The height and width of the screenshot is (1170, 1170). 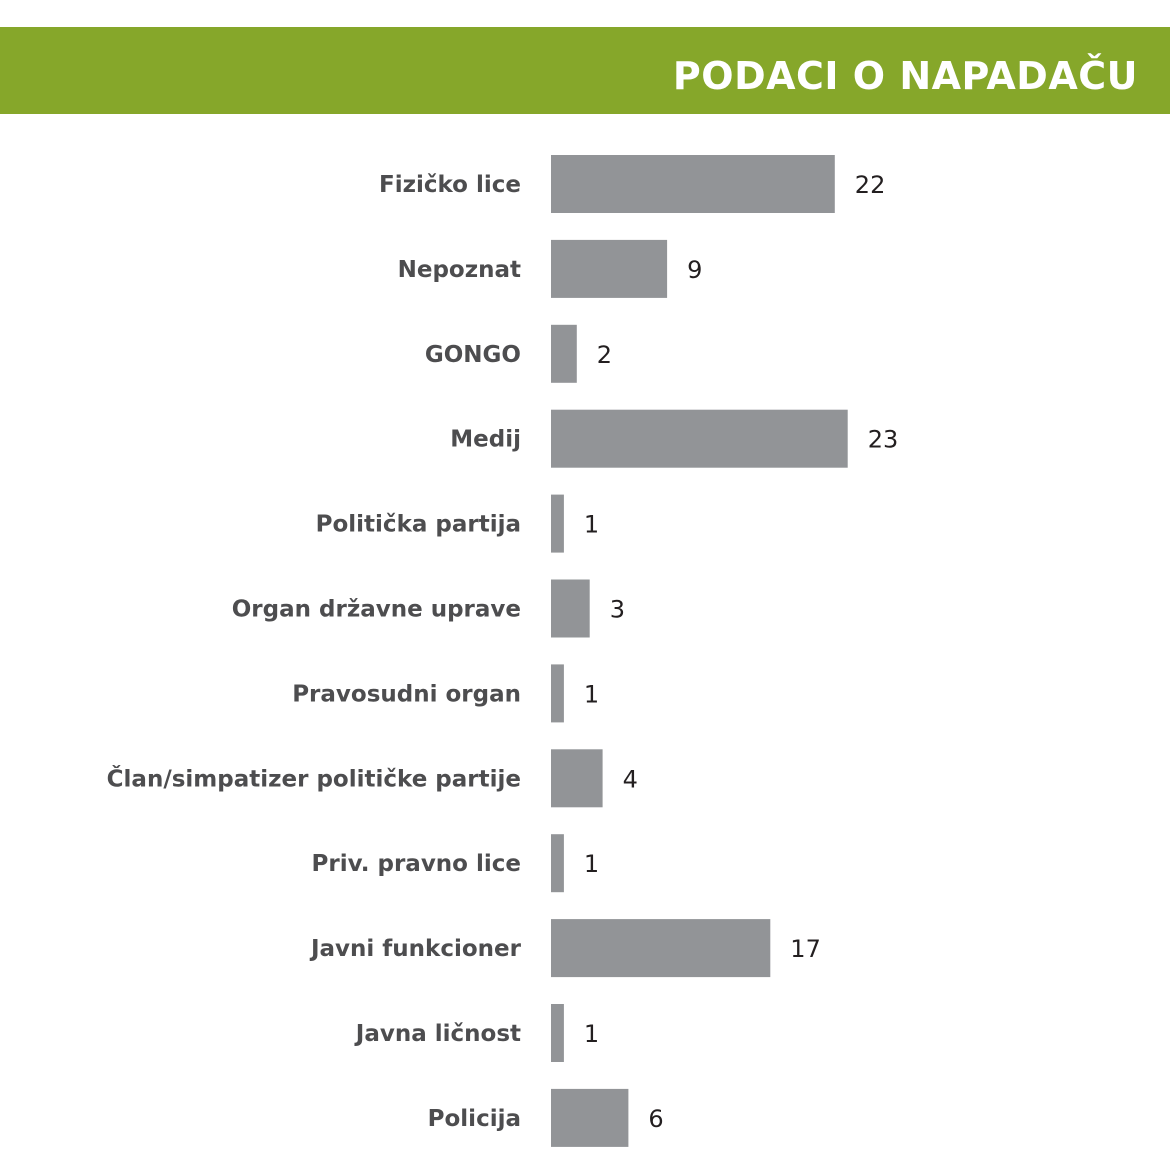 What do you see at coordinates (630, 779) in the screenshot?
I see `value-label: 4` at bounding box center [630, 779].